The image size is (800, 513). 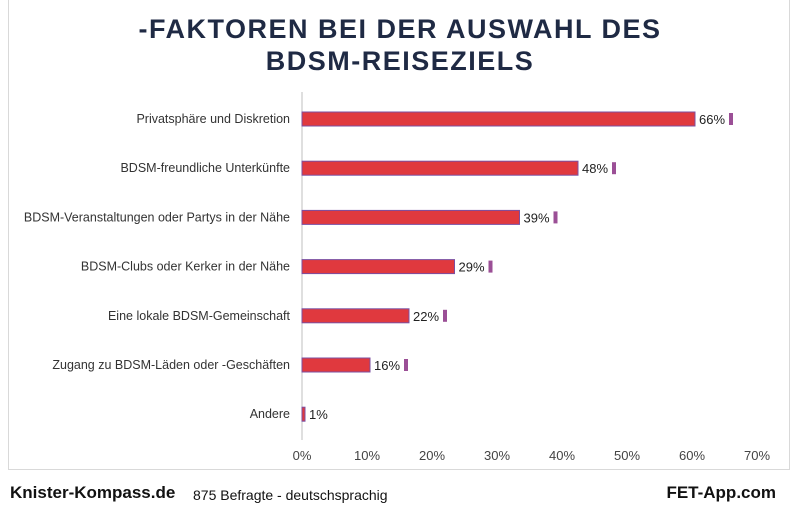 I want to click on data-label: 22%, so click(x=426, y=316).